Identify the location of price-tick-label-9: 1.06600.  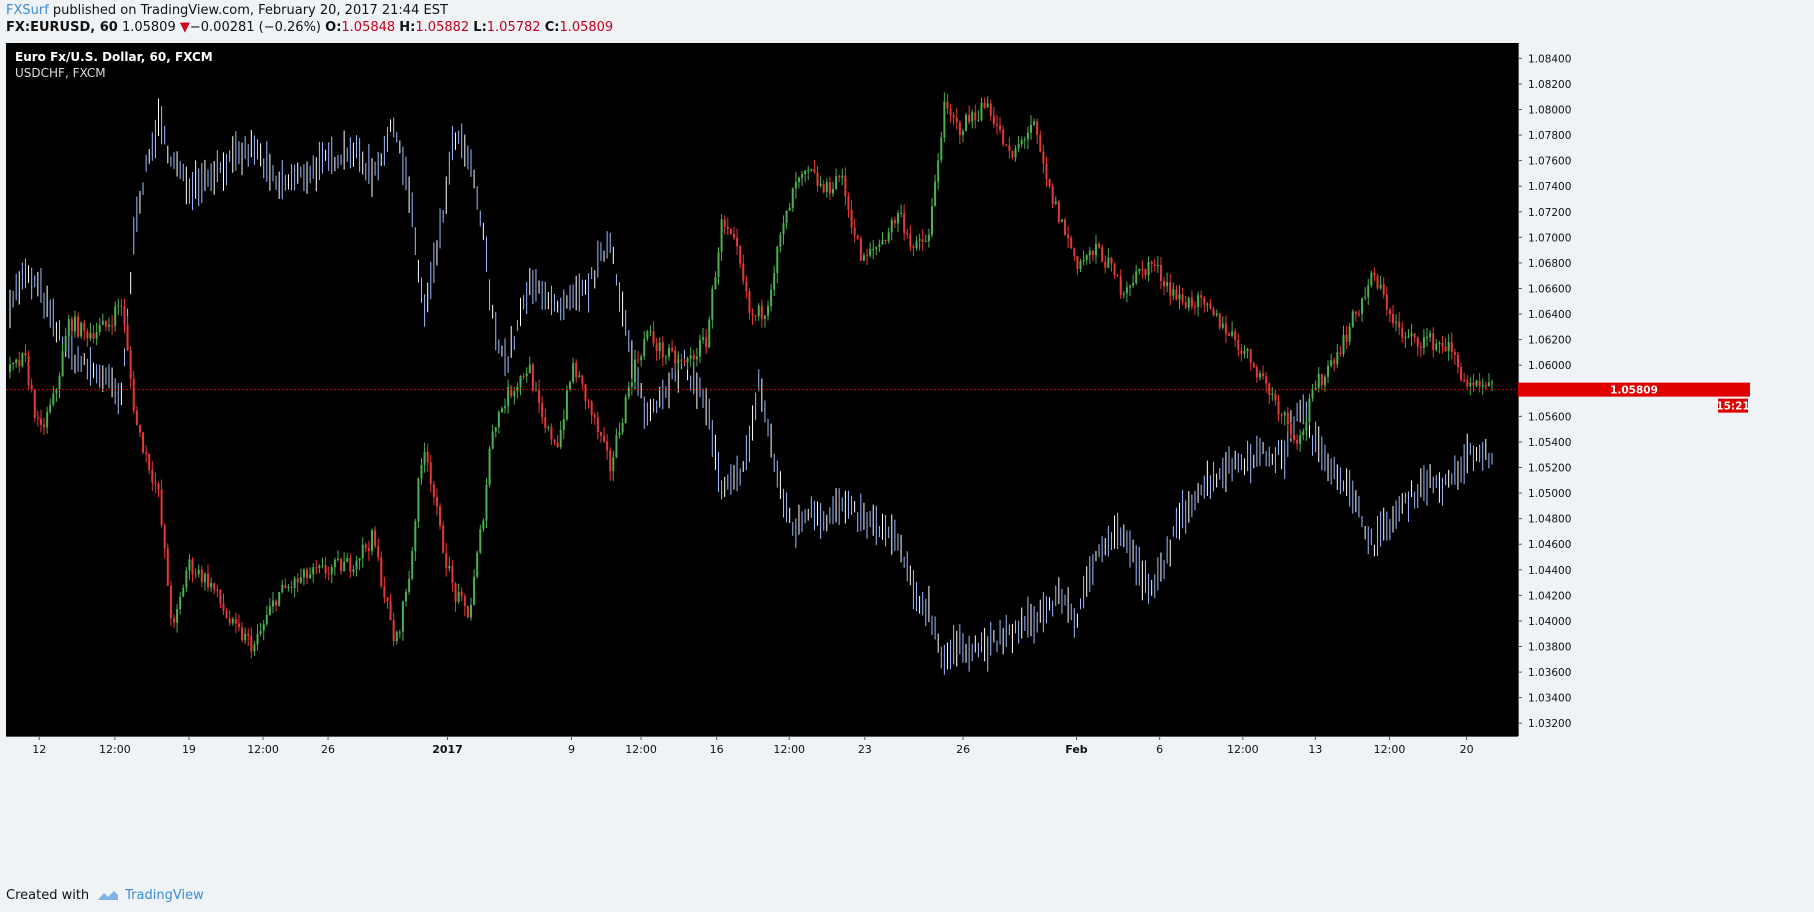
(1549, 289).